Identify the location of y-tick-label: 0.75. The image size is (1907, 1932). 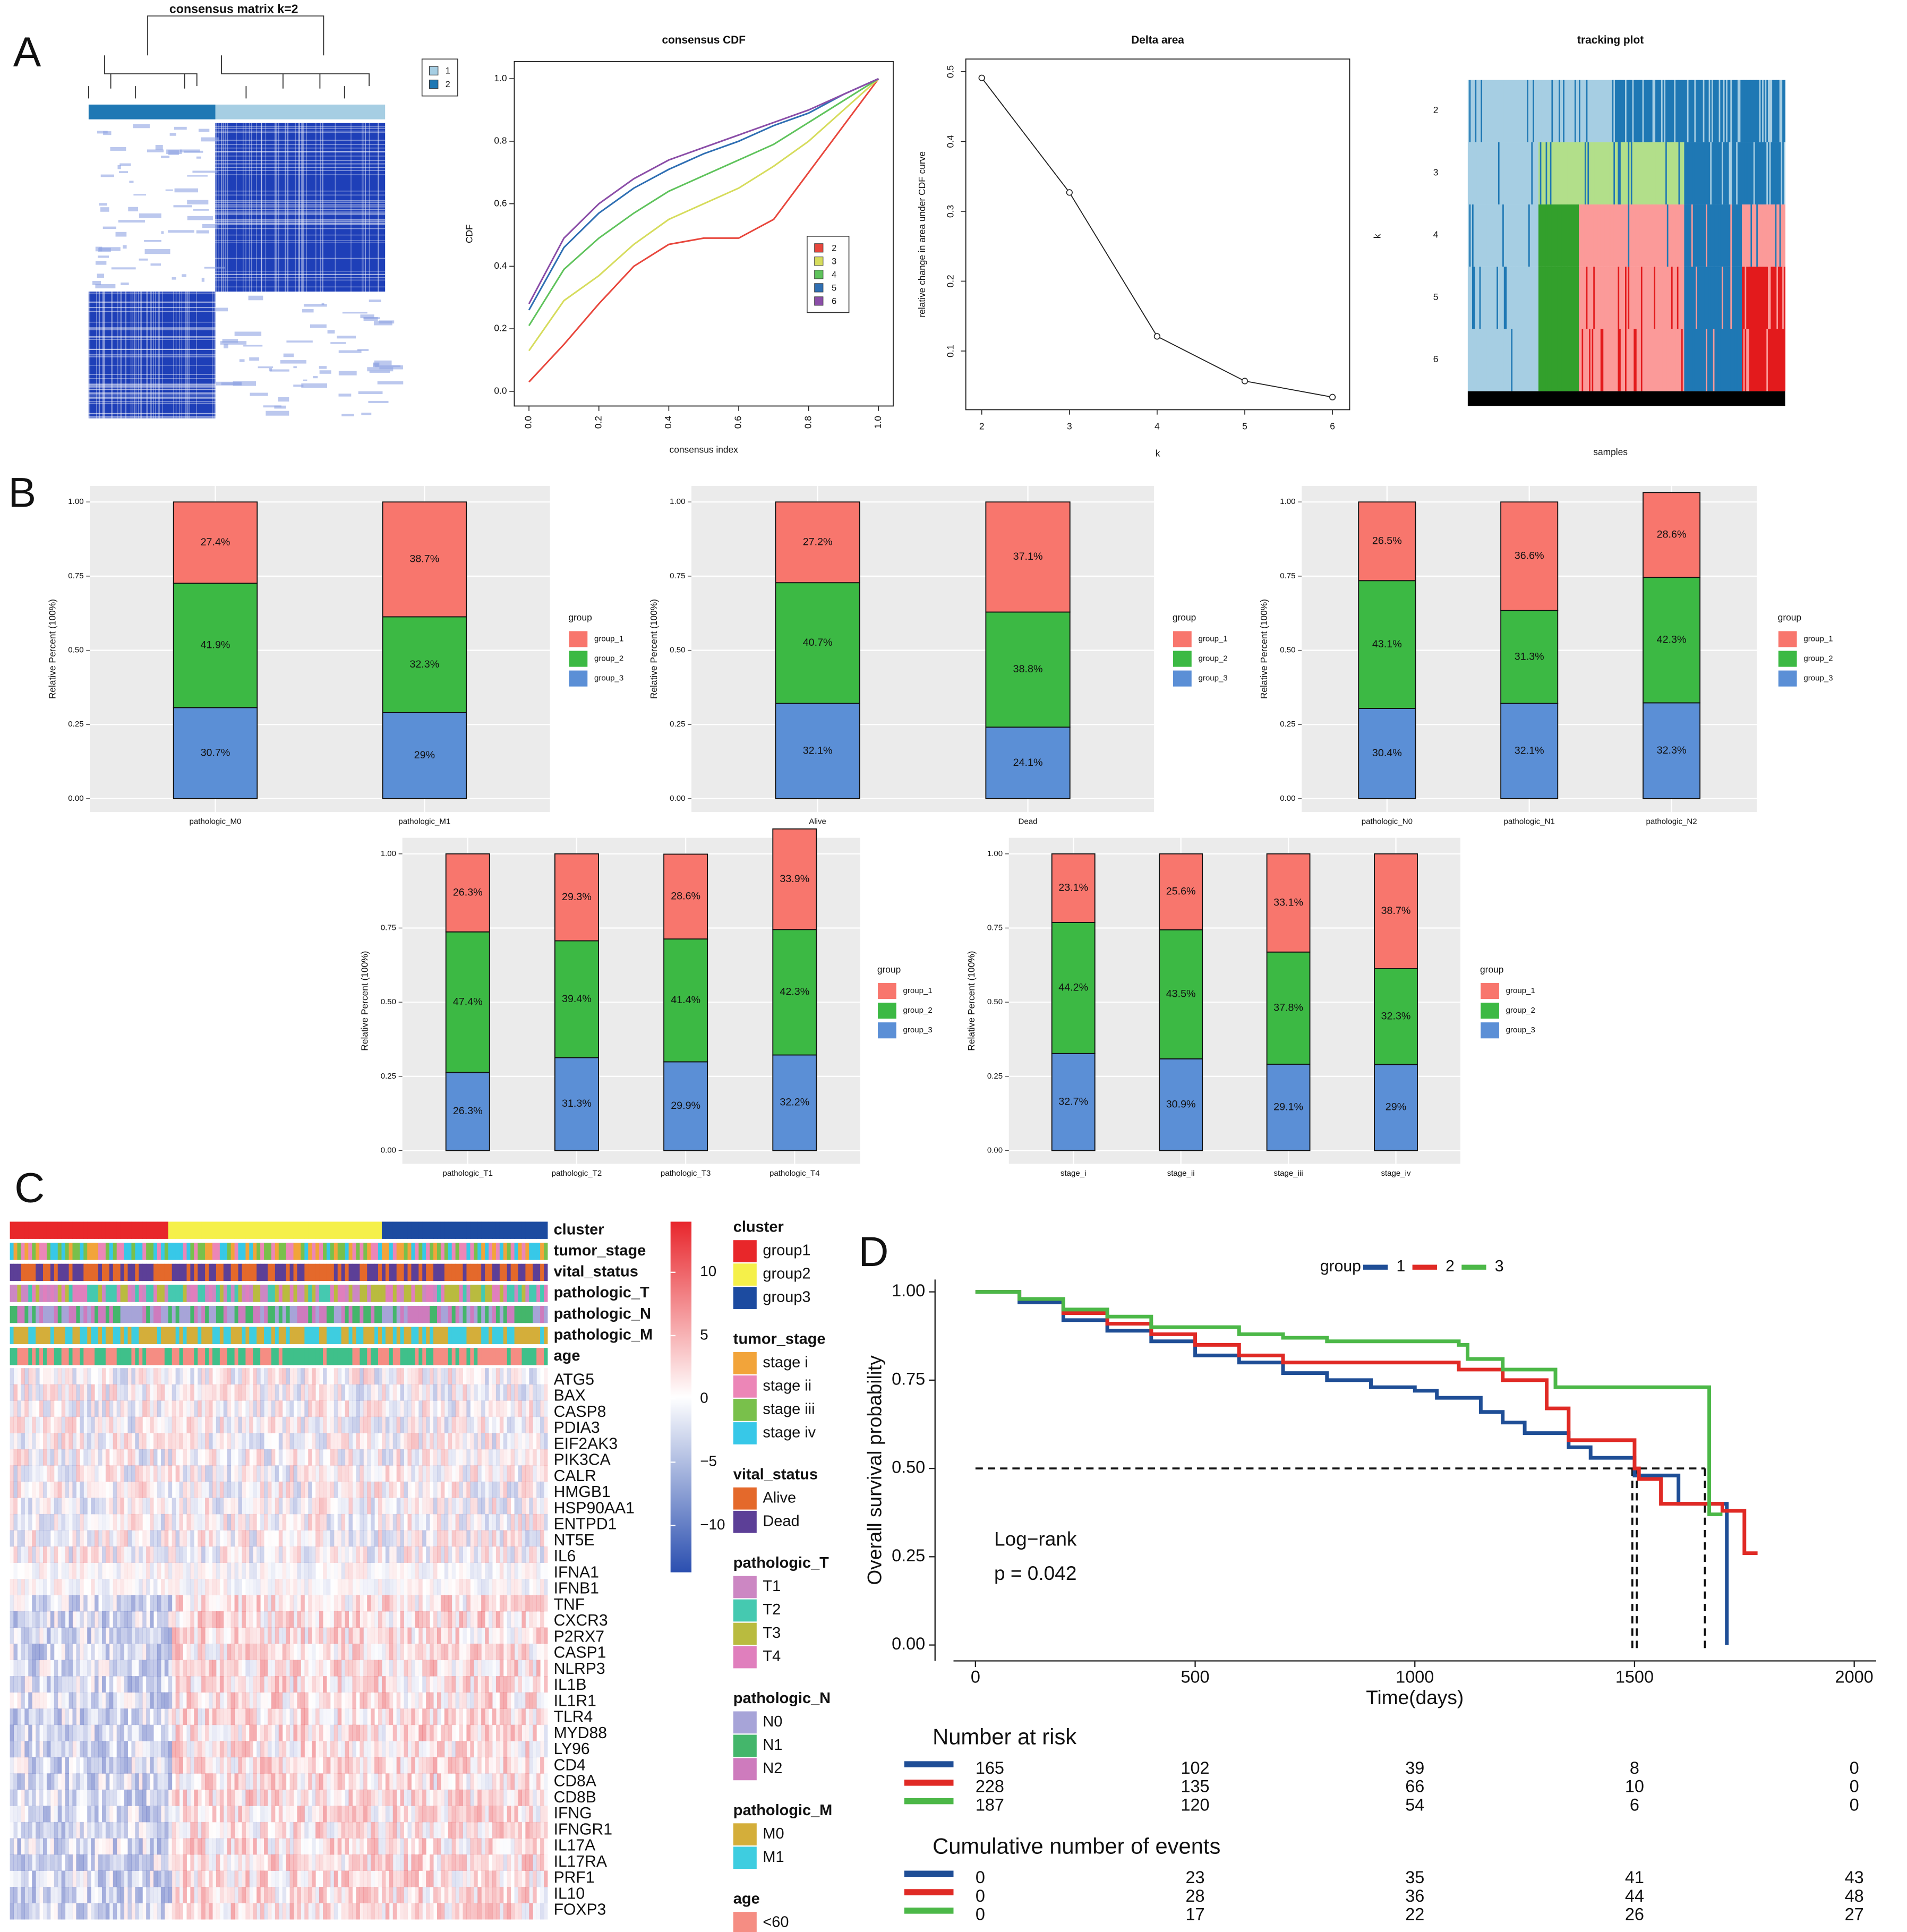
(678, 576).